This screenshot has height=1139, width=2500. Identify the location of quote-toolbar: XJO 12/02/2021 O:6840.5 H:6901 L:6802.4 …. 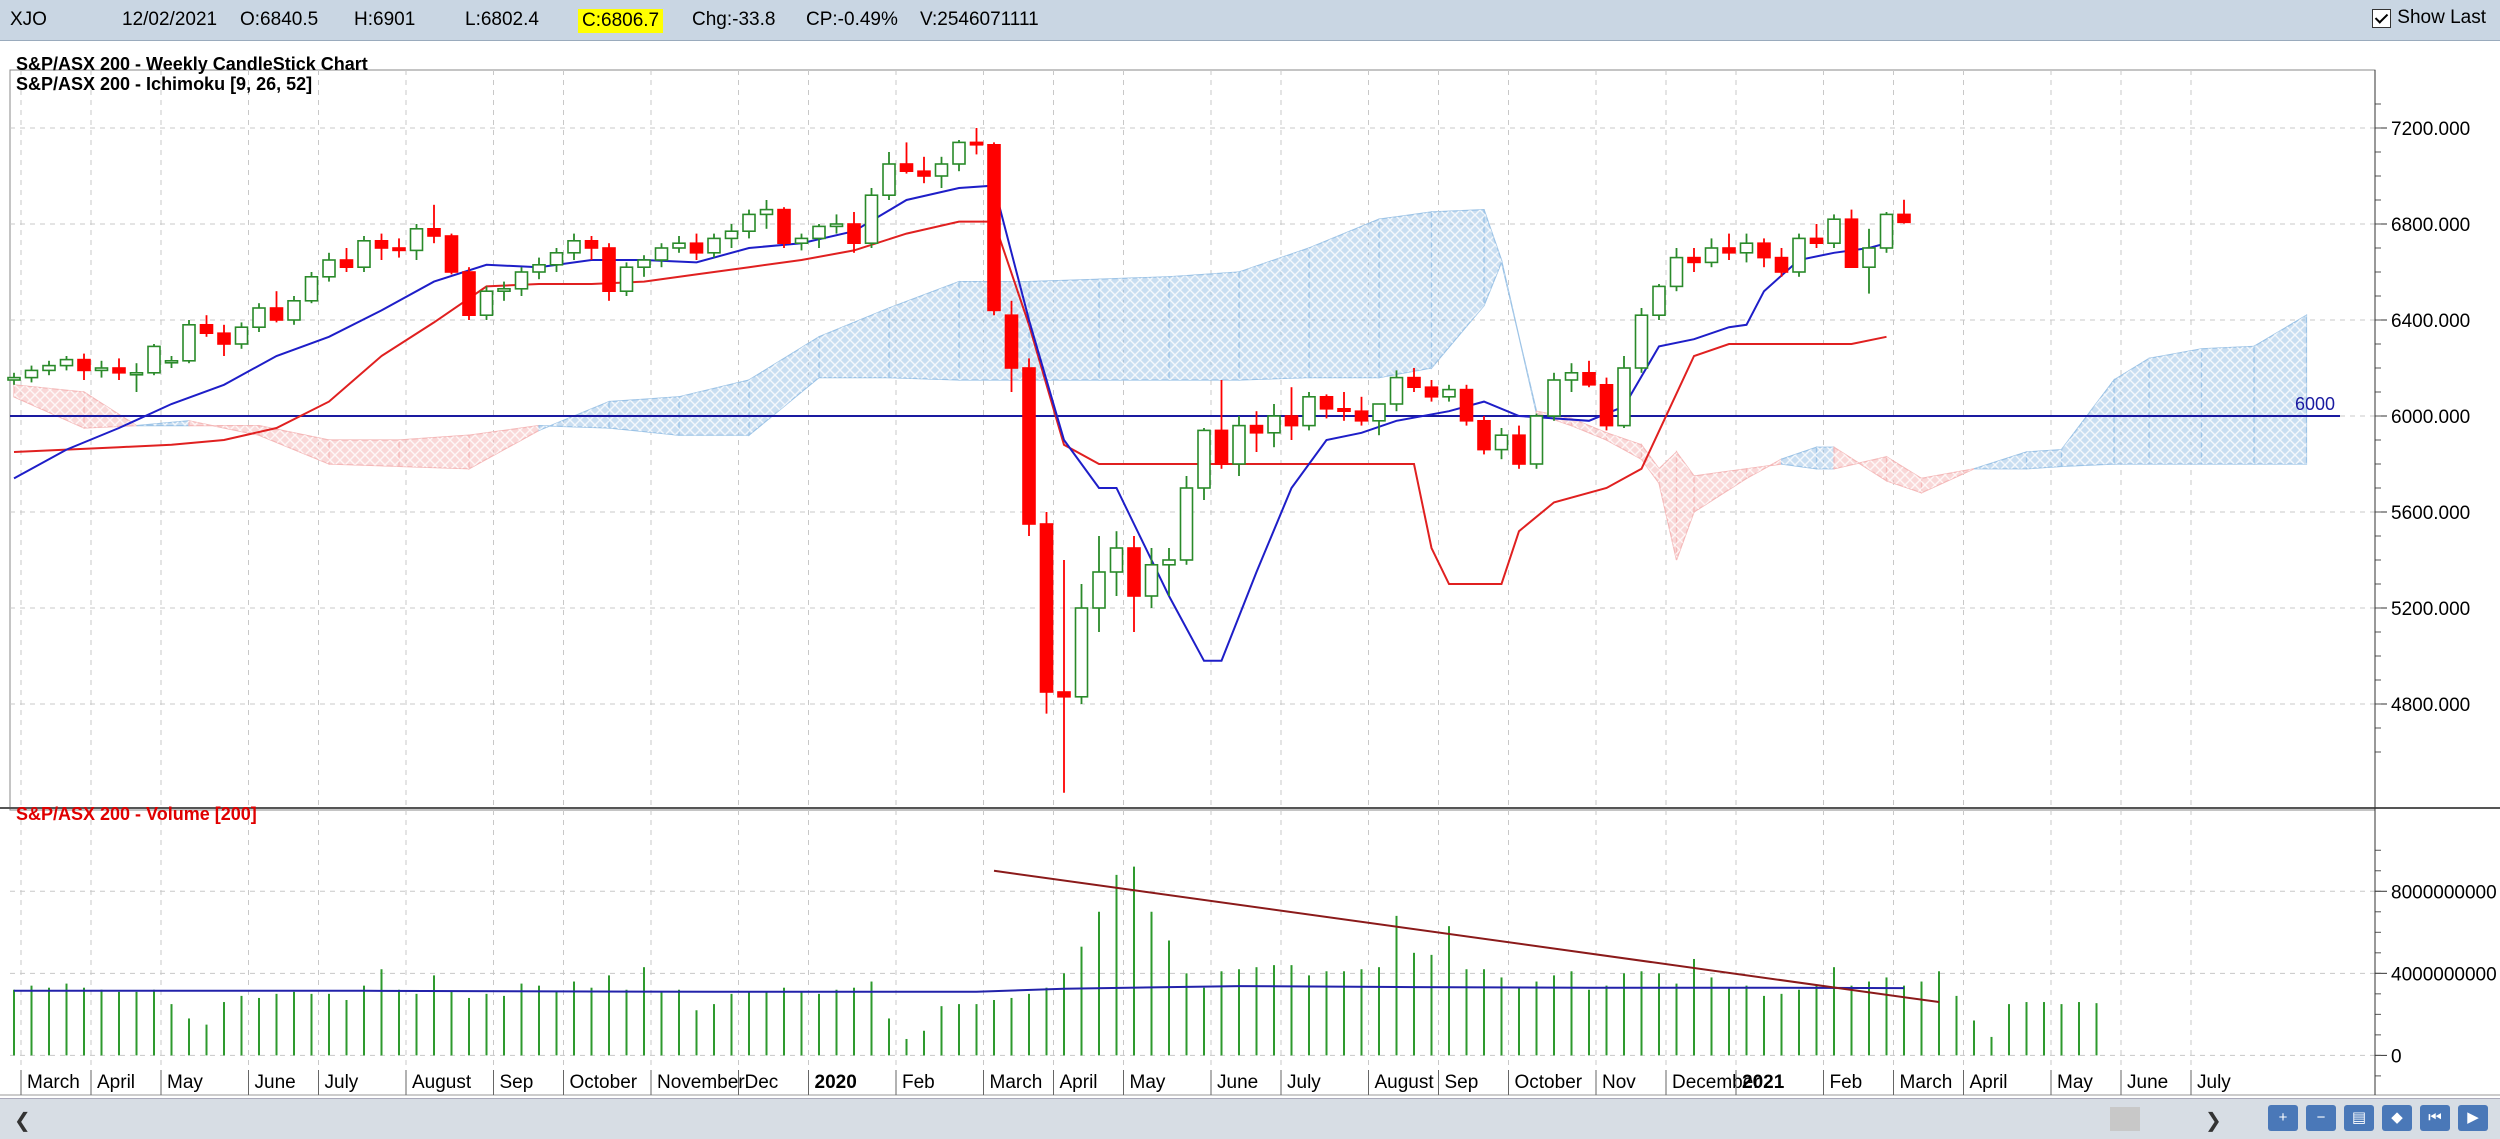
(1250, 20).